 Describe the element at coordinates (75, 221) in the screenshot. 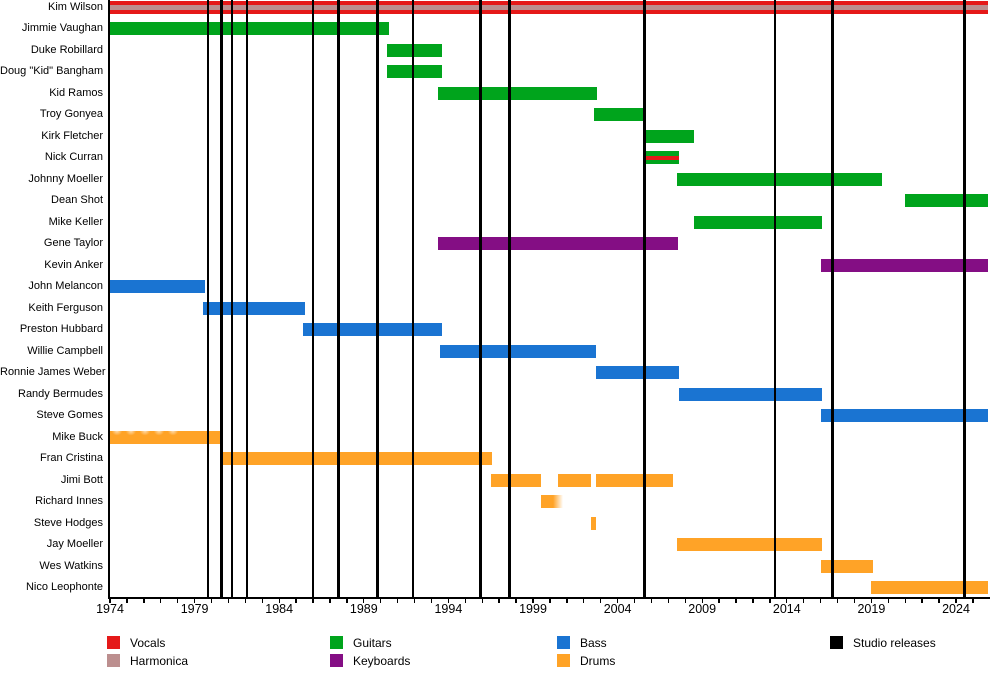

I see `member-label: Mike Keller` at that location.